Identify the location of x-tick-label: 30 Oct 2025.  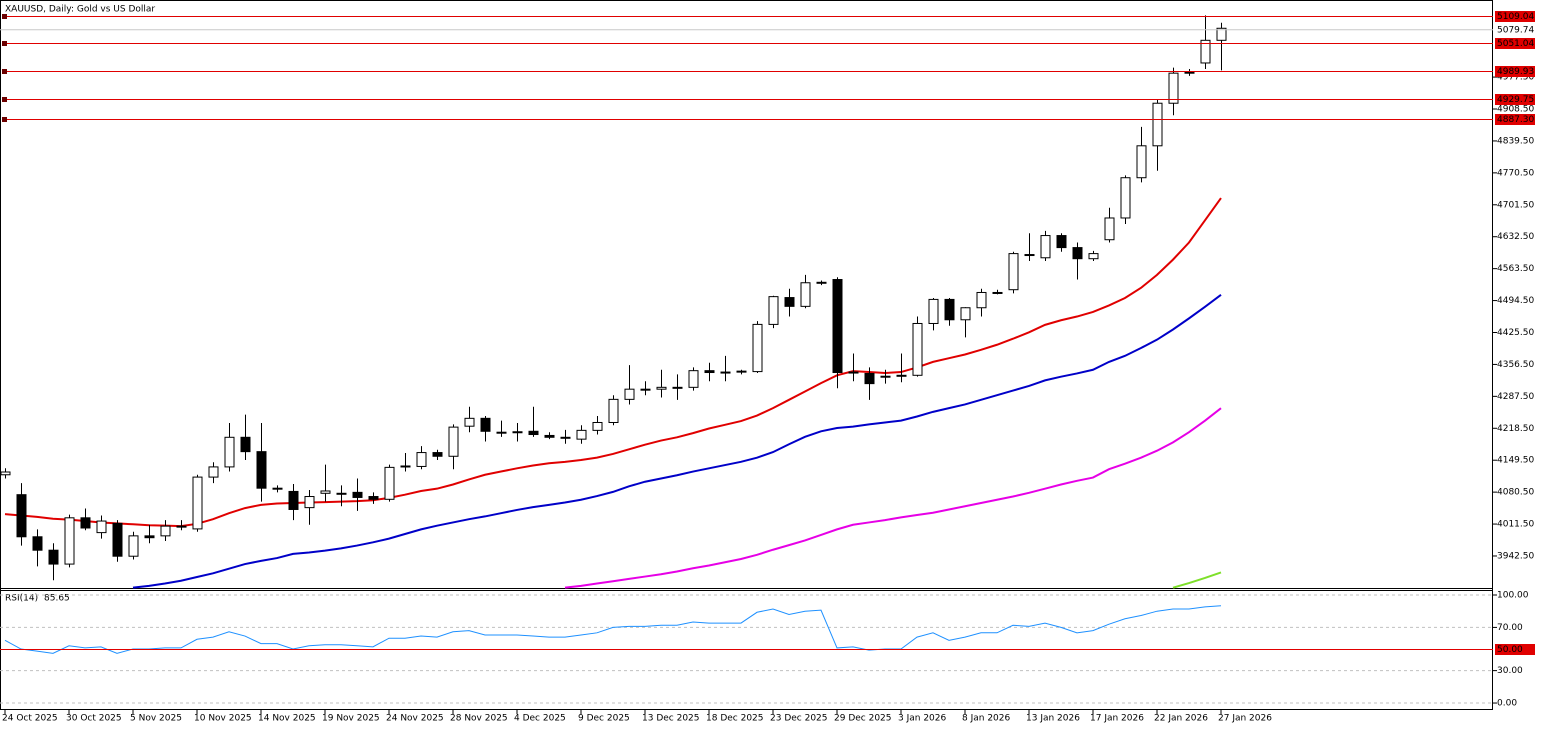
(94, 719).